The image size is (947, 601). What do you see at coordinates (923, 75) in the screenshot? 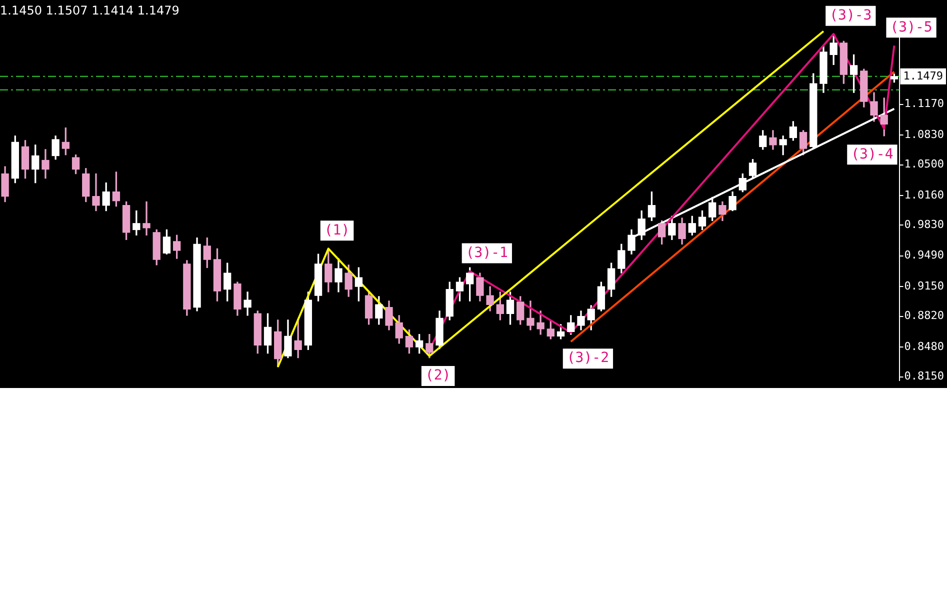
I see `ref-line-label: 1.1479` at bounding box center [923, 75].